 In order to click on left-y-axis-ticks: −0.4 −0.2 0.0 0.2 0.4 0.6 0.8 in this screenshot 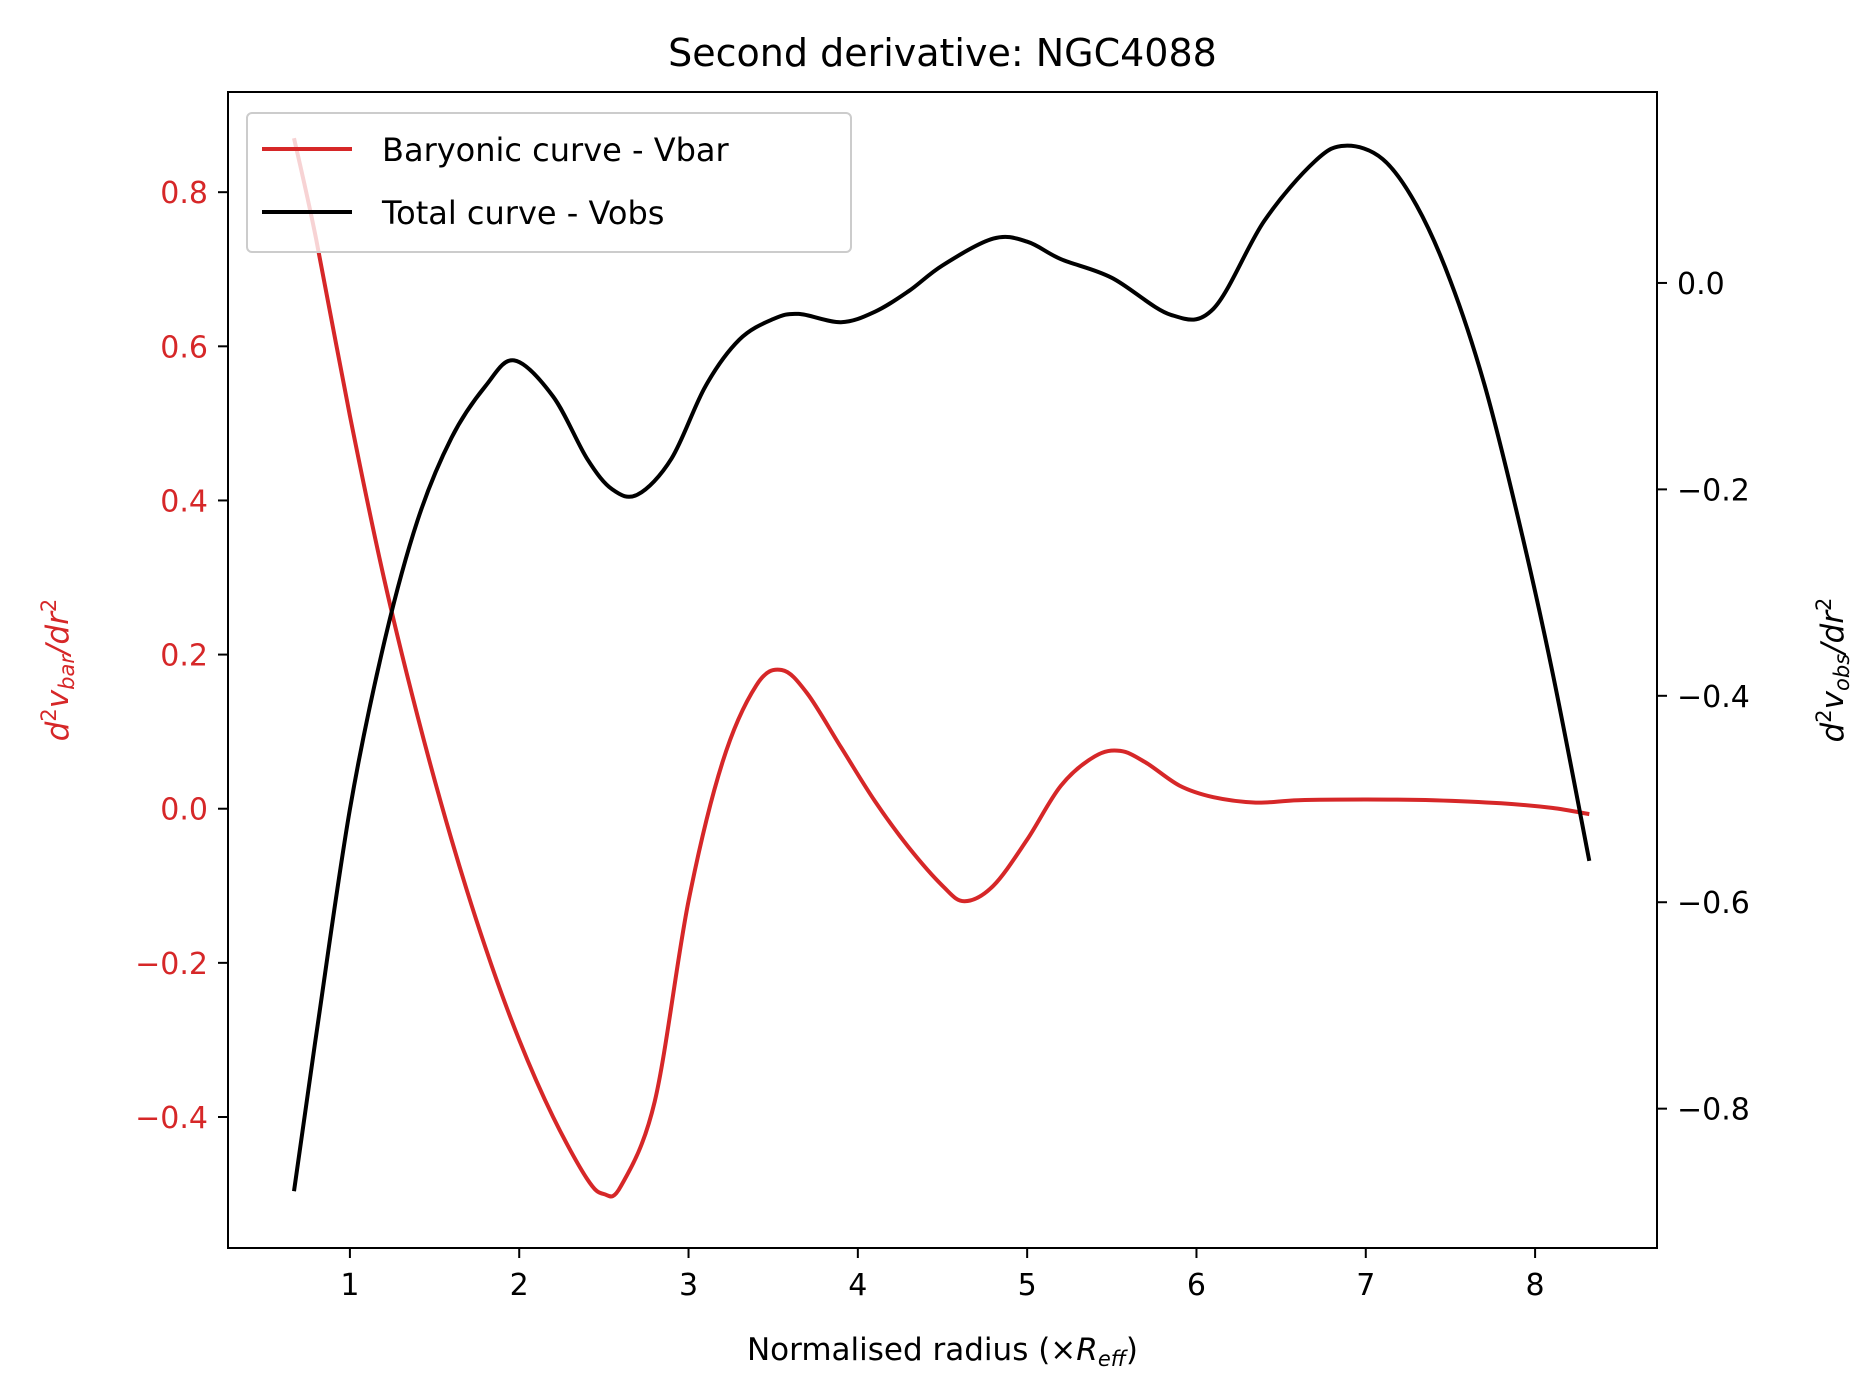, I will do `click(181, 656)`.